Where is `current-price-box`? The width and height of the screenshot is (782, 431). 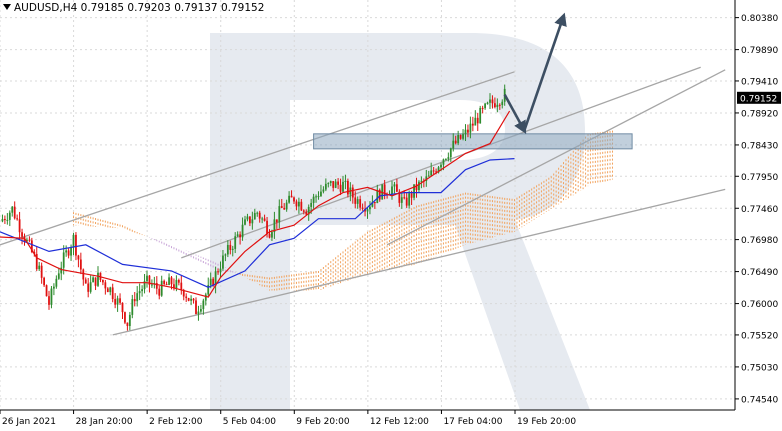 current-price-box is located at coordinates (759, 97).